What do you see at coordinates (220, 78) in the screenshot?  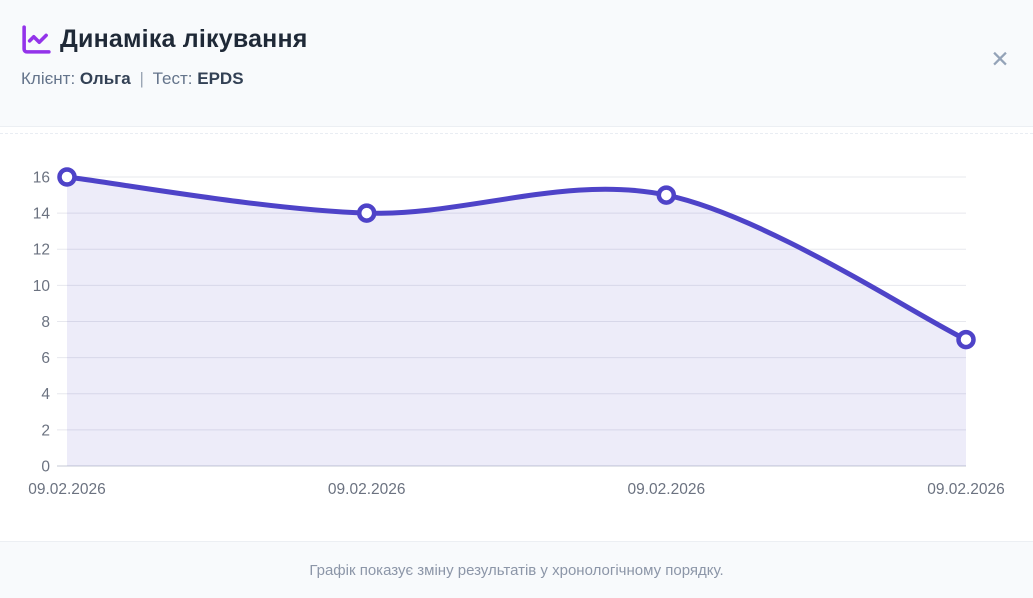 I see `test-name: EPDS` at bounding box center [220, 78].